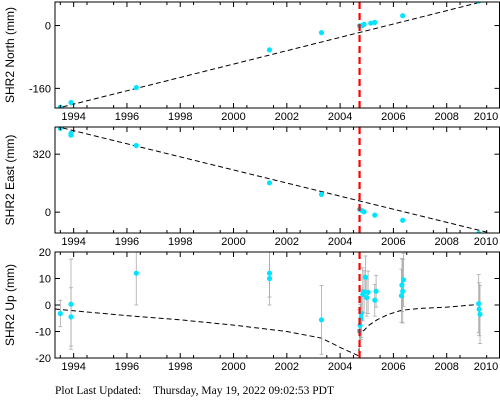  I want to click on footer-timestamp: Thursday, May 19, 2022 09:02:53 PDT, so click(243, 391).